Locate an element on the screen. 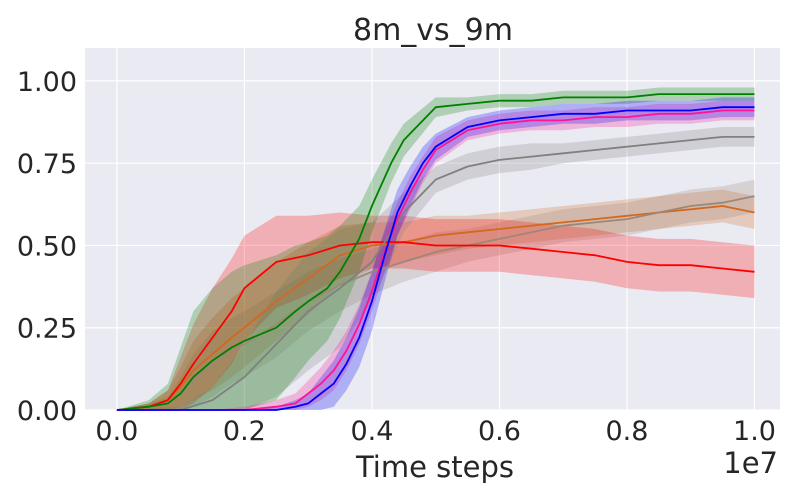 This screenshot has width=800, height=500. y-tick-labels: 0.00 0.25 0.50 0.75 1.00 is located at coordinates (47, 247).